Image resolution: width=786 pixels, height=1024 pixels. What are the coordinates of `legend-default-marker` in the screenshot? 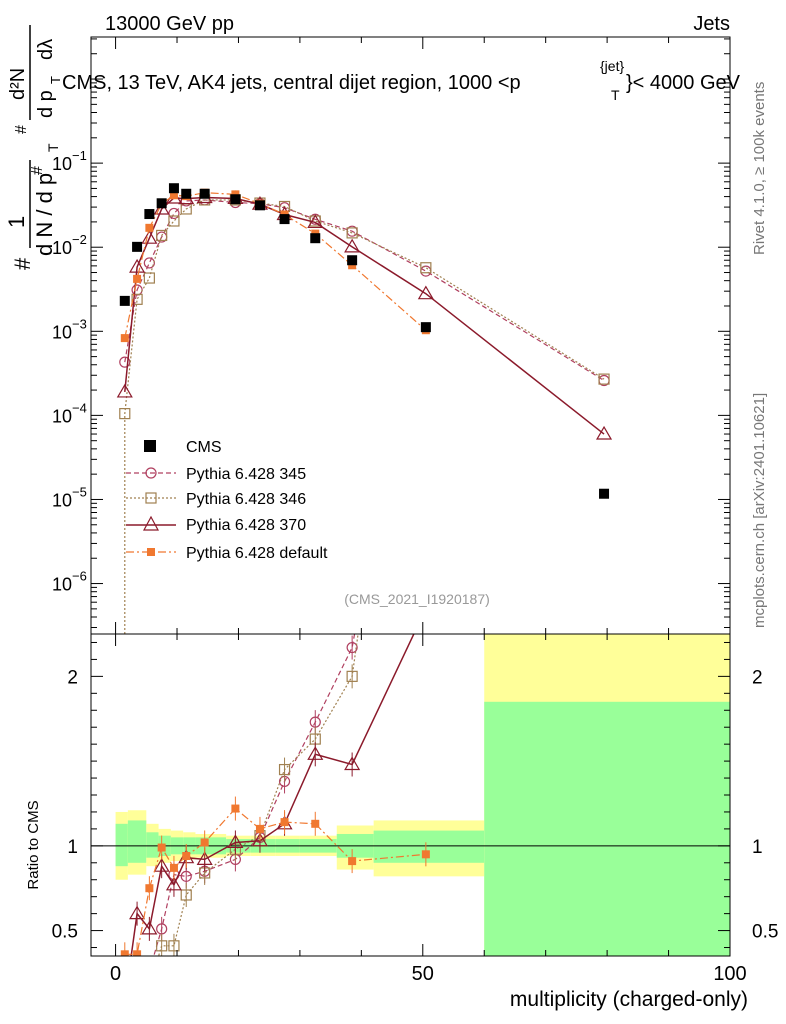 It's located at (151, 552).